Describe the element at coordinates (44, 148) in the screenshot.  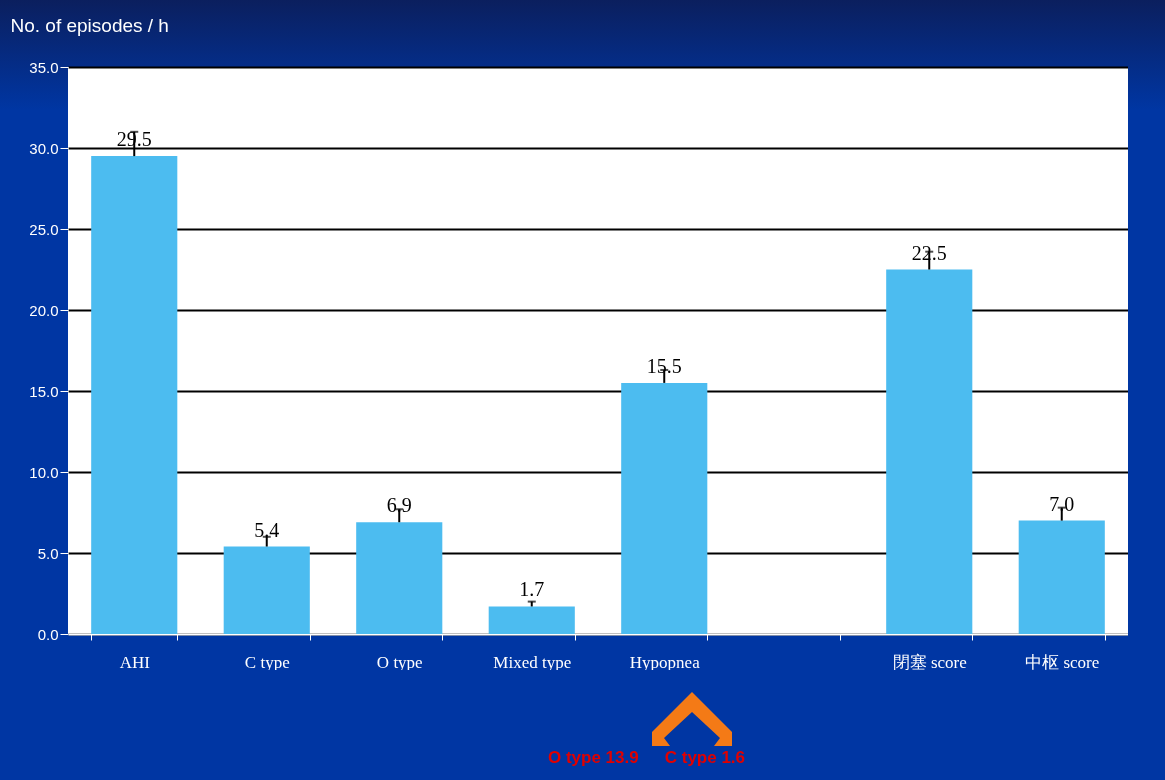
I see `y-tick-label: 30.0` at that location.